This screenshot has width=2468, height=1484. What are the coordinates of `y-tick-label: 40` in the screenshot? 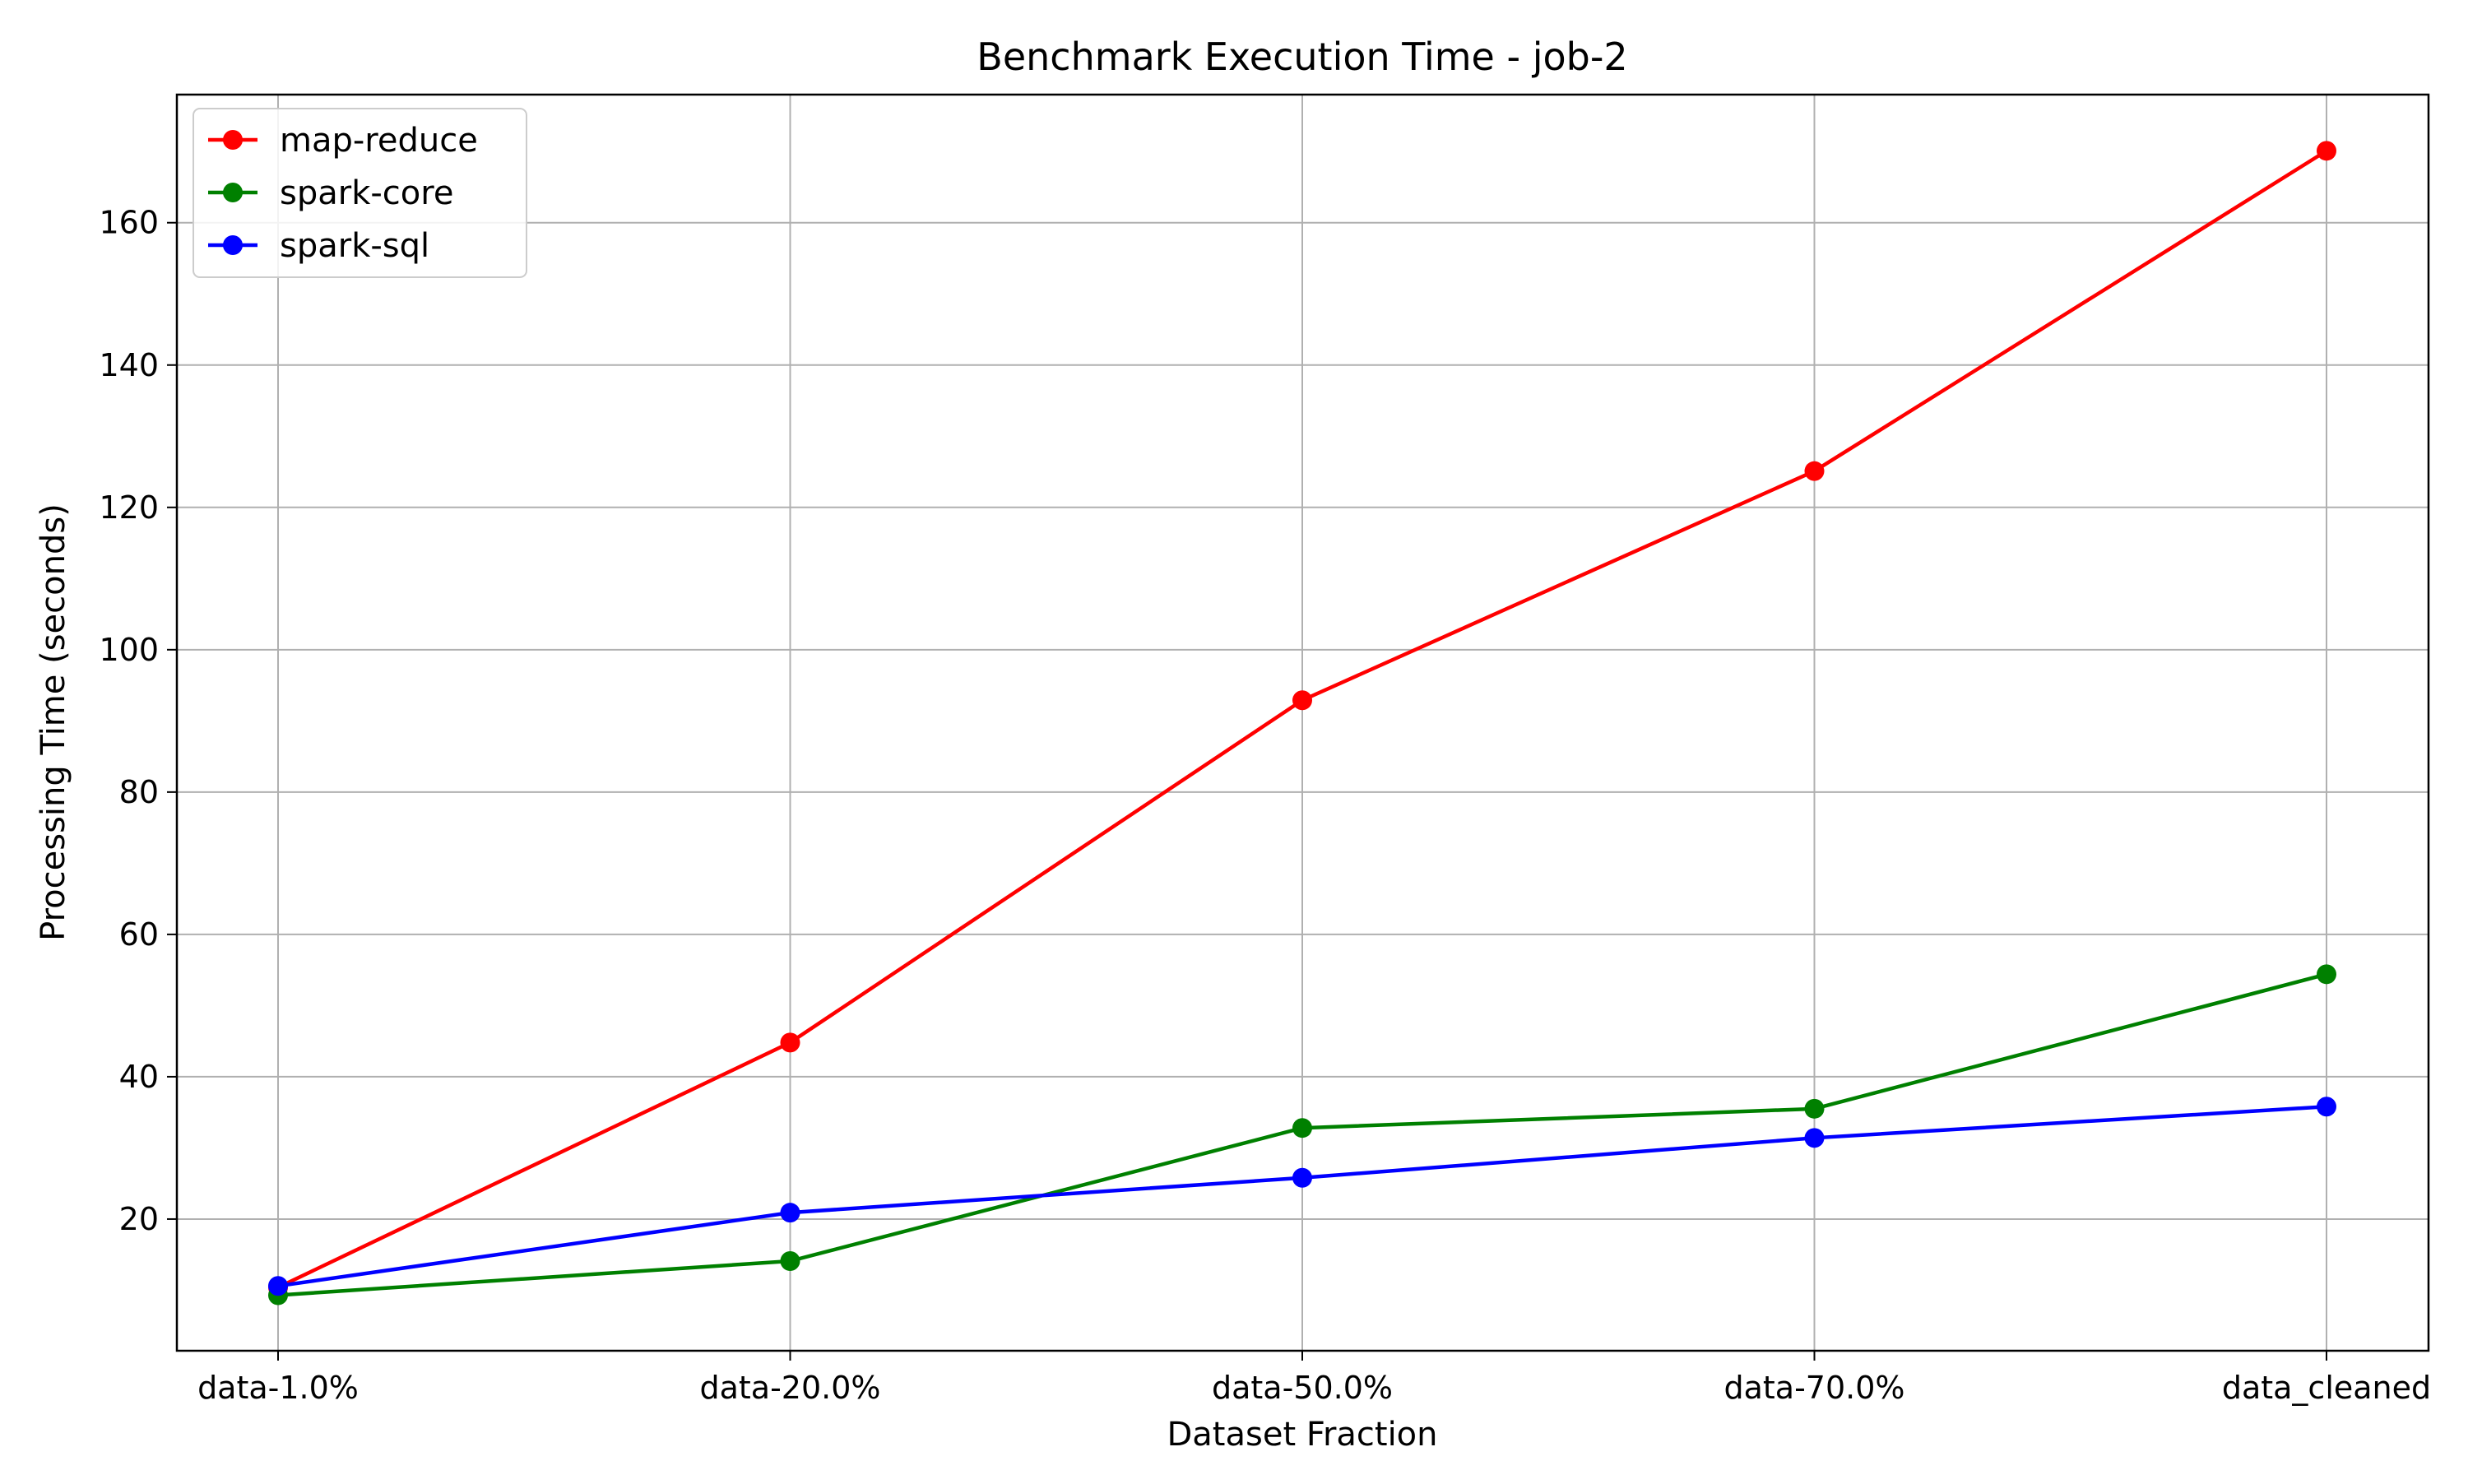 It's located at (139, 1077).